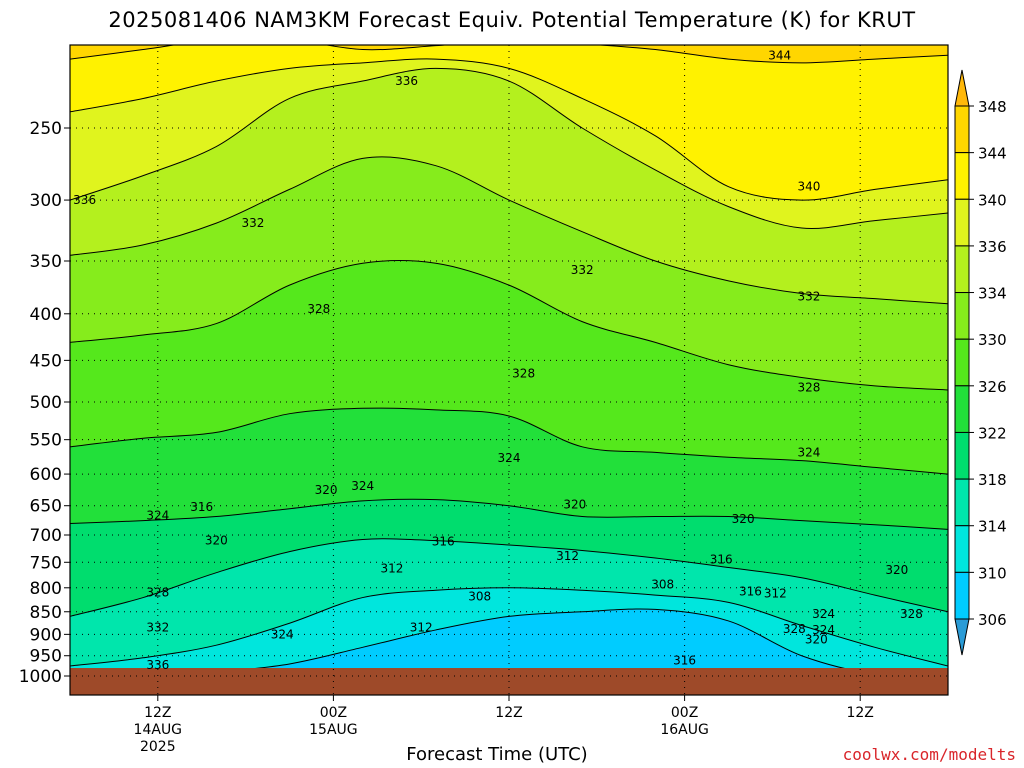 The height and width of the screenshot is (768, 1024). Describe the element at coordinates (391, 569) in the screenshot. I see `contour-label-20: 312` at that location.